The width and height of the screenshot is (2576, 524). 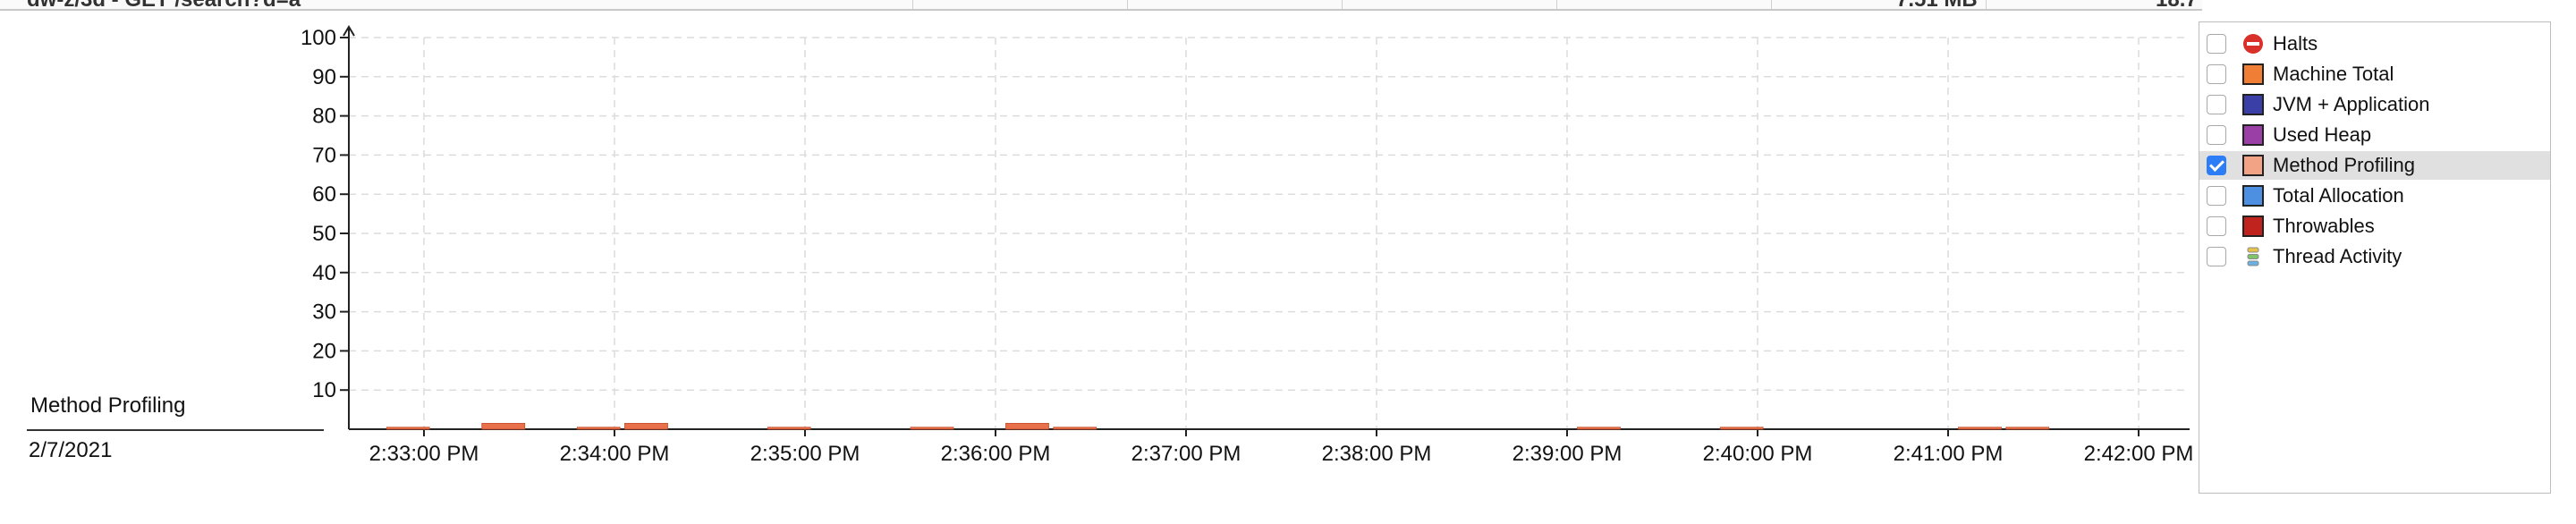 I want to click on legend-label: Used Heap, so click(x=2322, y=134).